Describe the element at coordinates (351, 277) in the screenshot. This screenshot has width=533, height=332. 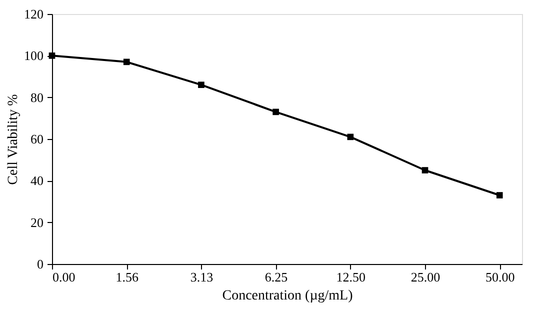
I see `x-tick-label: 12.50` at that location.